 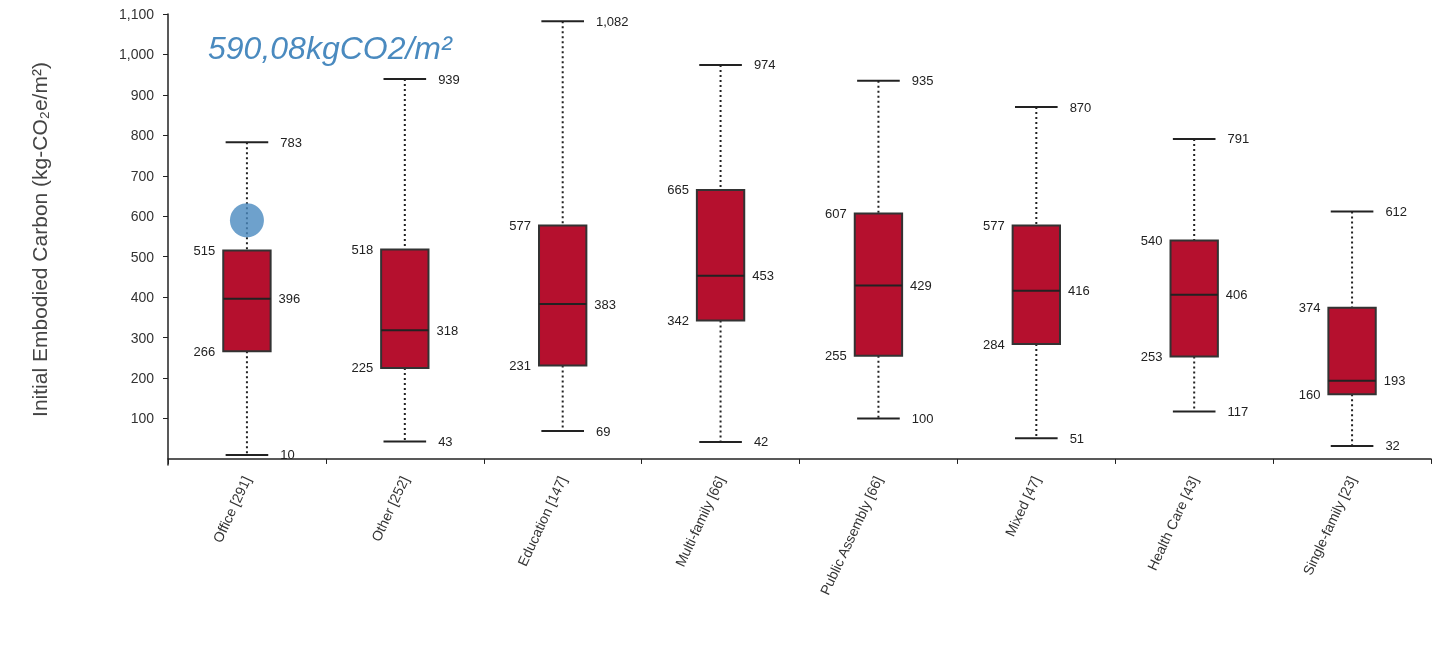 What do you see at coordinates (1394, 381) in the screenshot?
I see `annotation: 193` at bounding box center [1394, 381].